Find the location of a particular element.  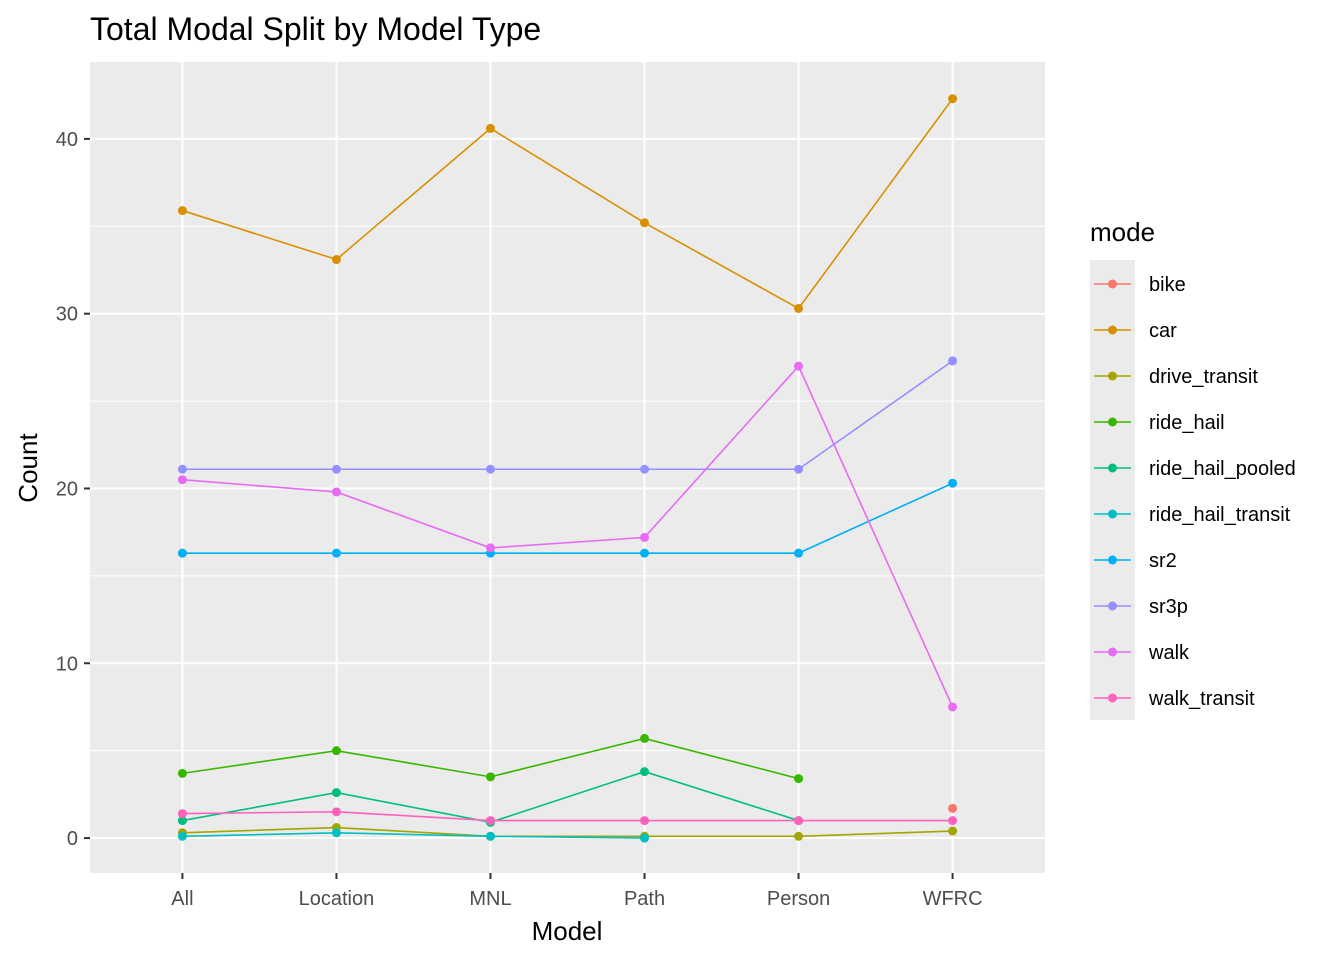

legend-item: ride_hail_transit is located at coordinates (1192, 515).